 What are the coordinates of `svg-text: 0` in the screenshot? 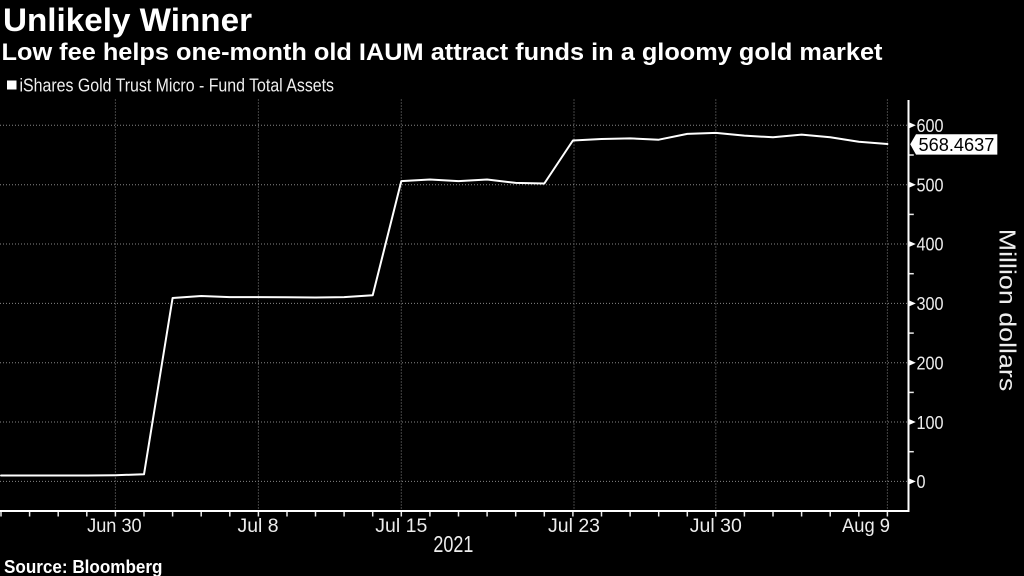 It's located at (921, 481).